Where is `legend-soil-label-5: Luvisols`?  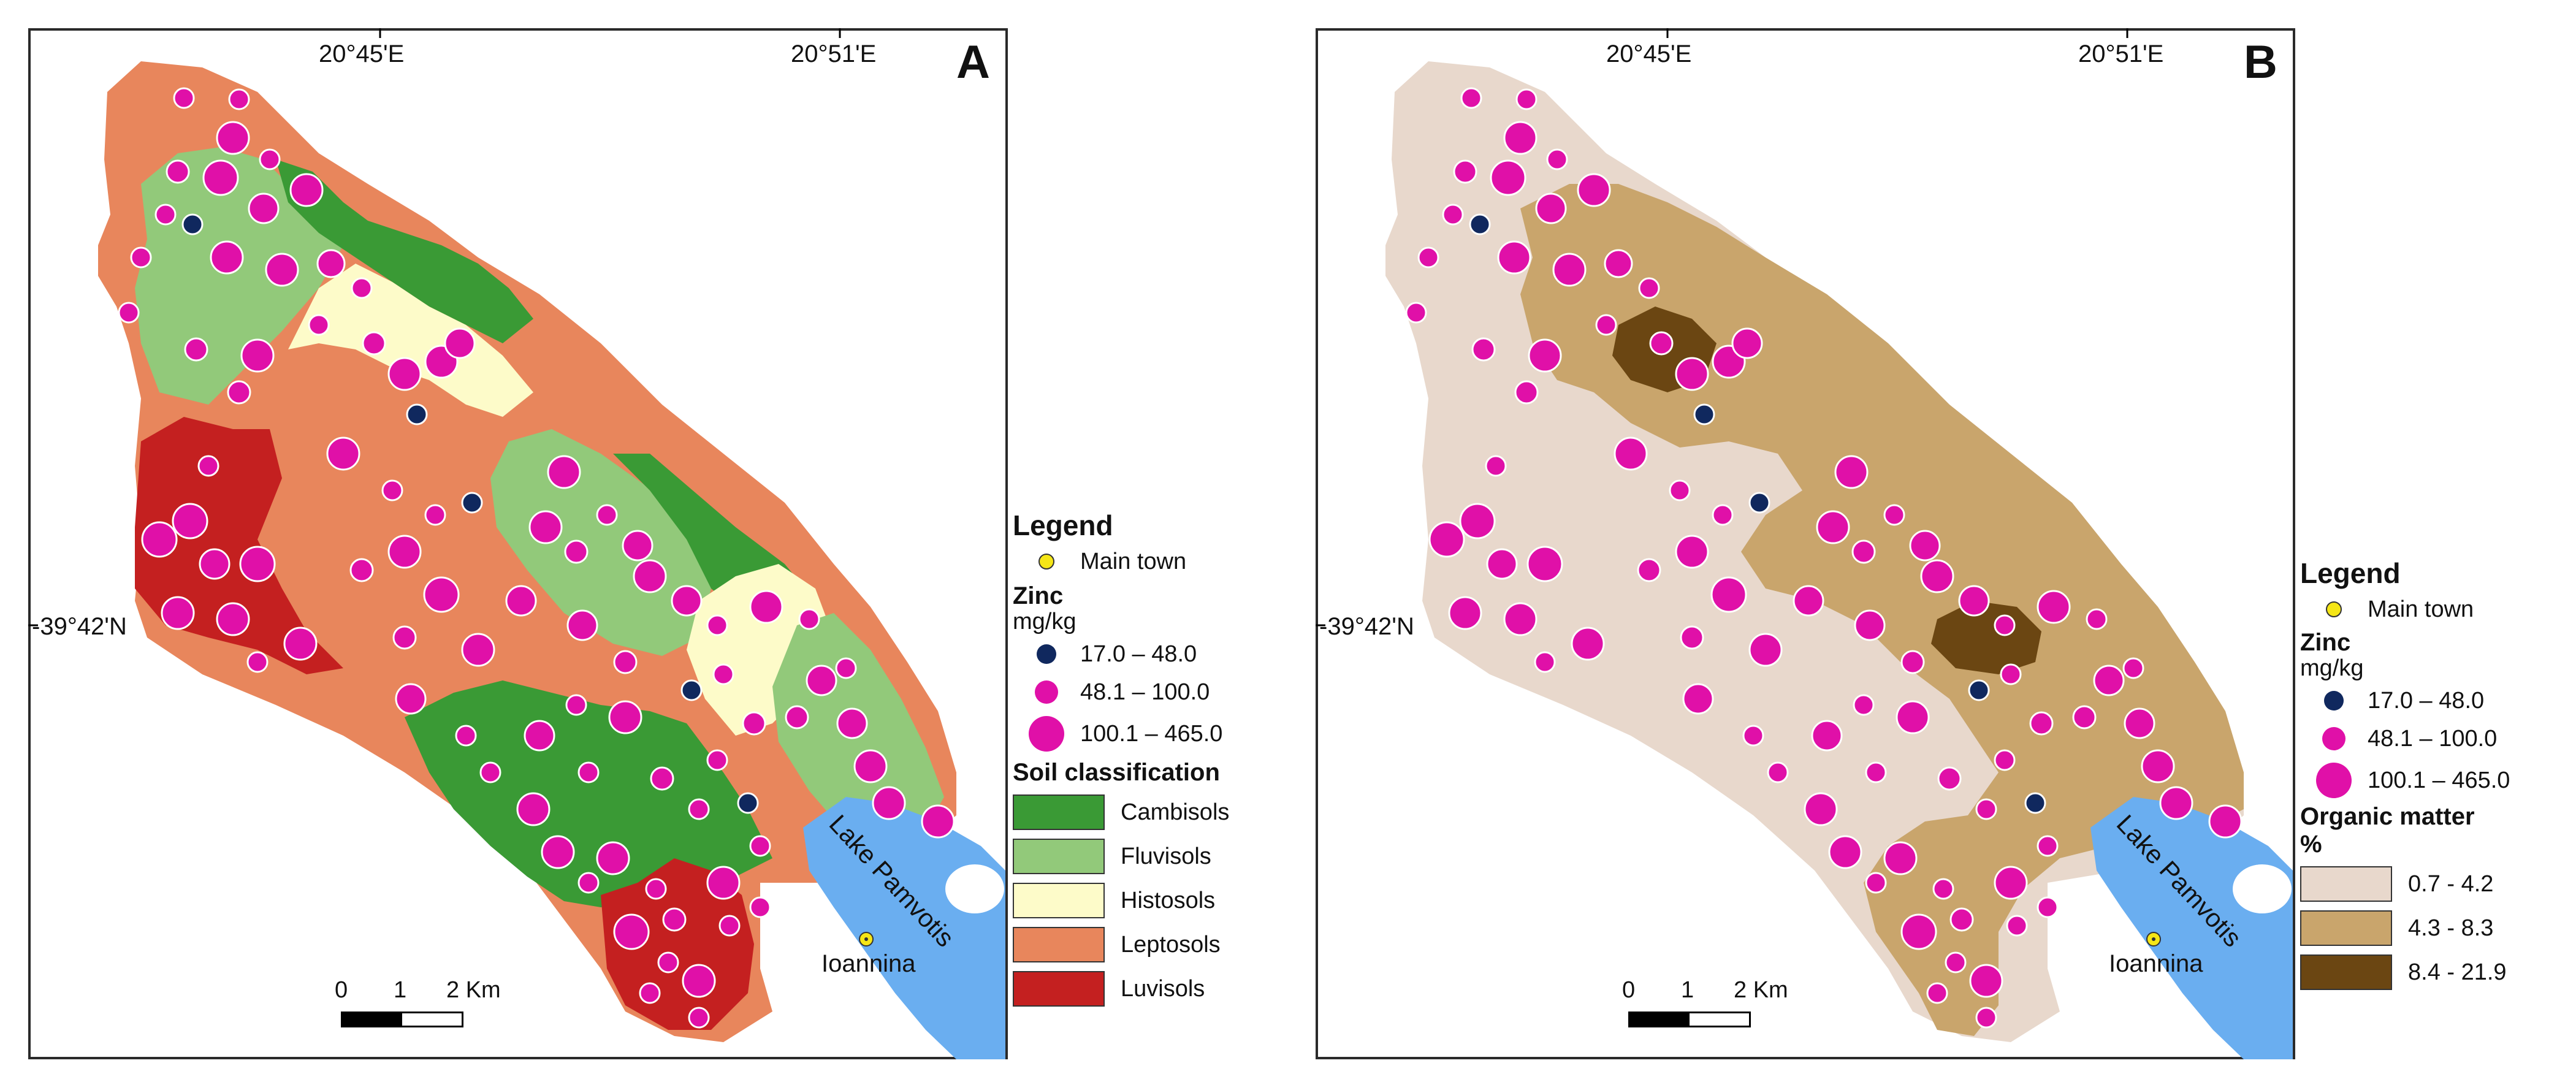 legend-soil-label-5: Luvisols is located at coordinates (1163, 988).